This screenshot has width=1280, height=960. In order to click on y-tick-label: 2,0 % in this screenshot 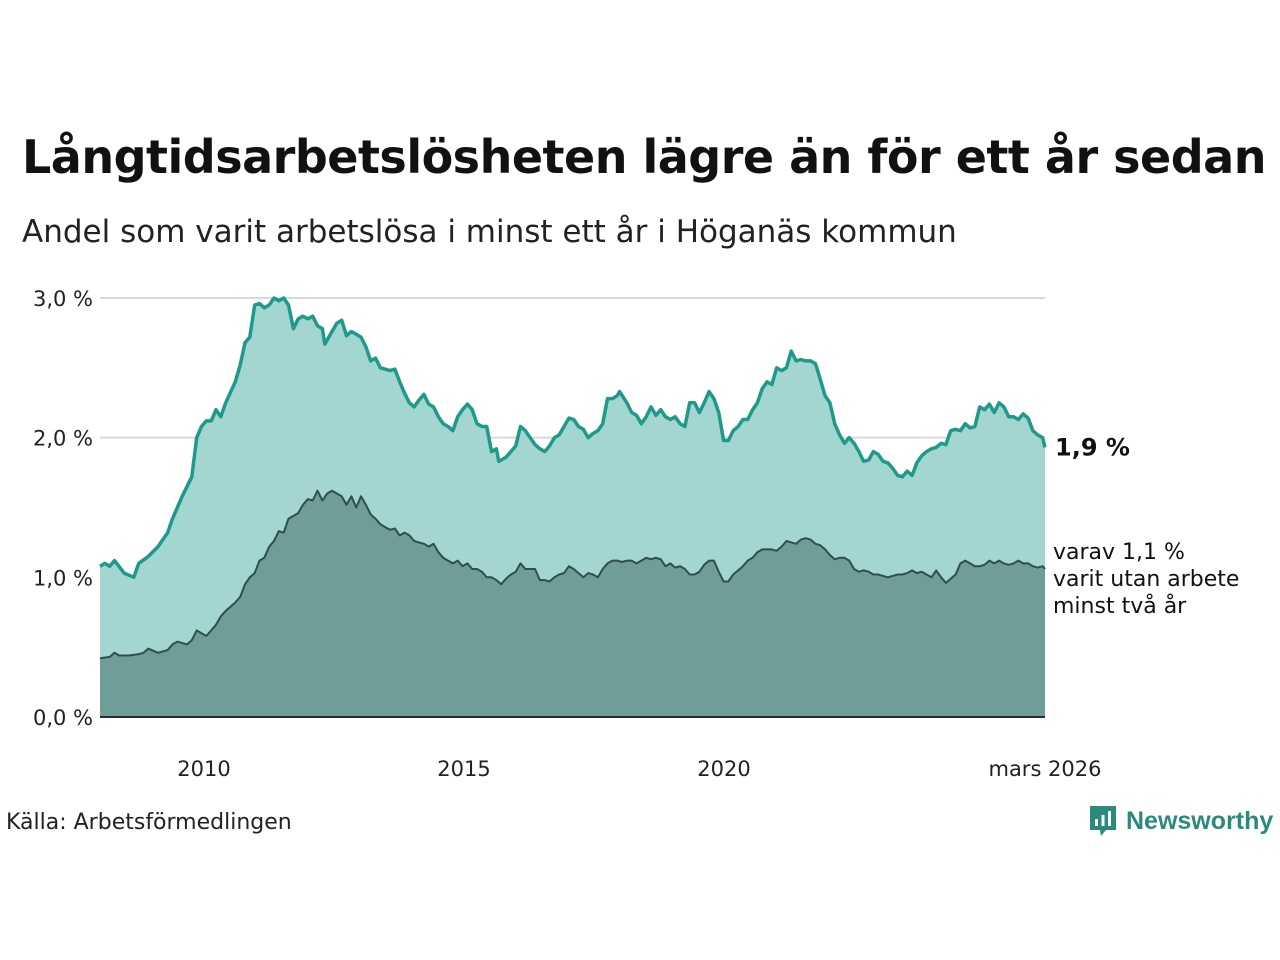, I will do `click(63, 439)`.